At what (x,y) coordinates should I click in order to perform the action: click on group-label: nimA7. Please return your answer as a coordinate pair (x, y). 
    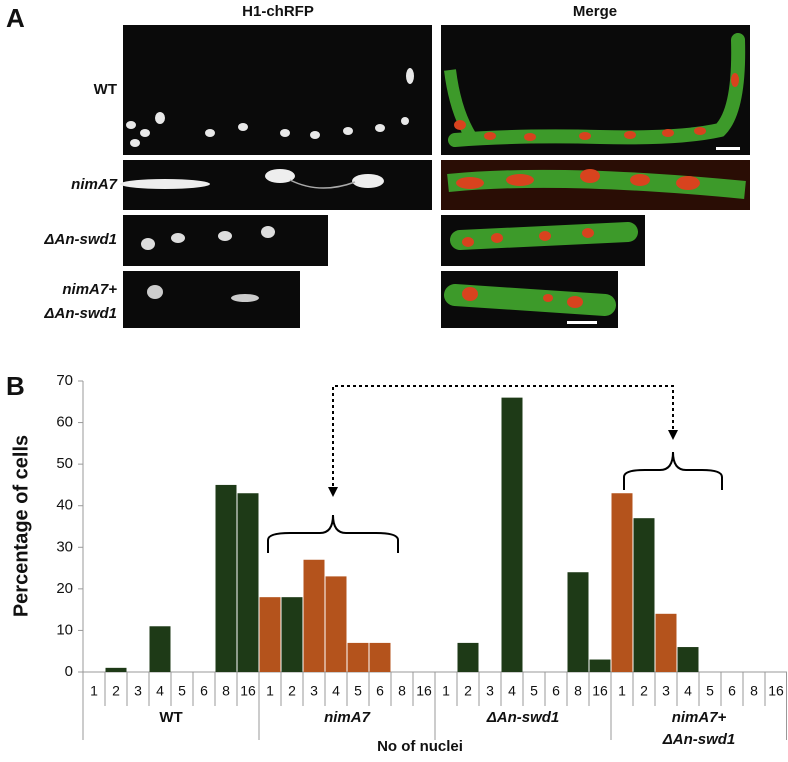
    Looking at the image, I should click on (347, 717).